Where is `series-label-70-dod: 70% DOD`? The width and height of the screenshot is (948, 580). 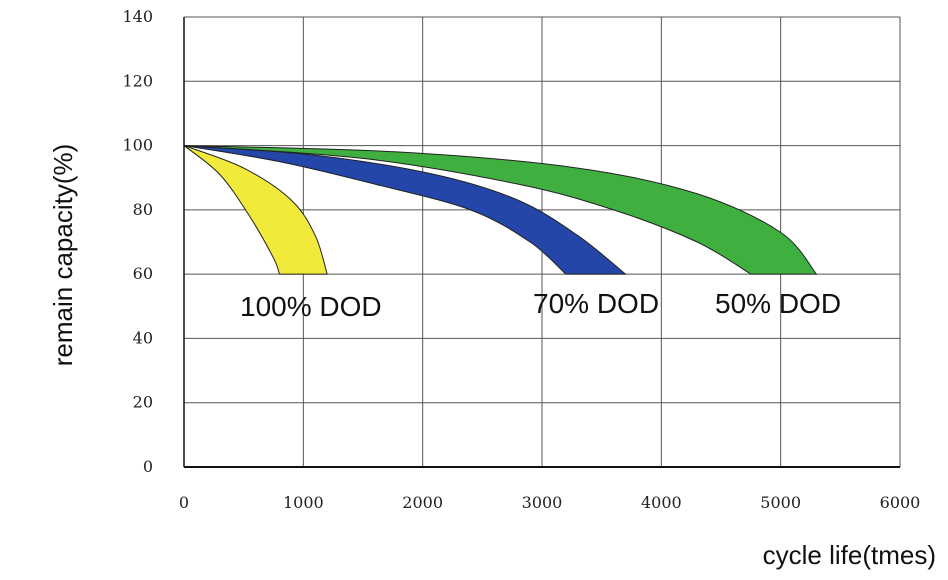
series-label-70-dod: 70% DOD is located at coordinates (596, 303).